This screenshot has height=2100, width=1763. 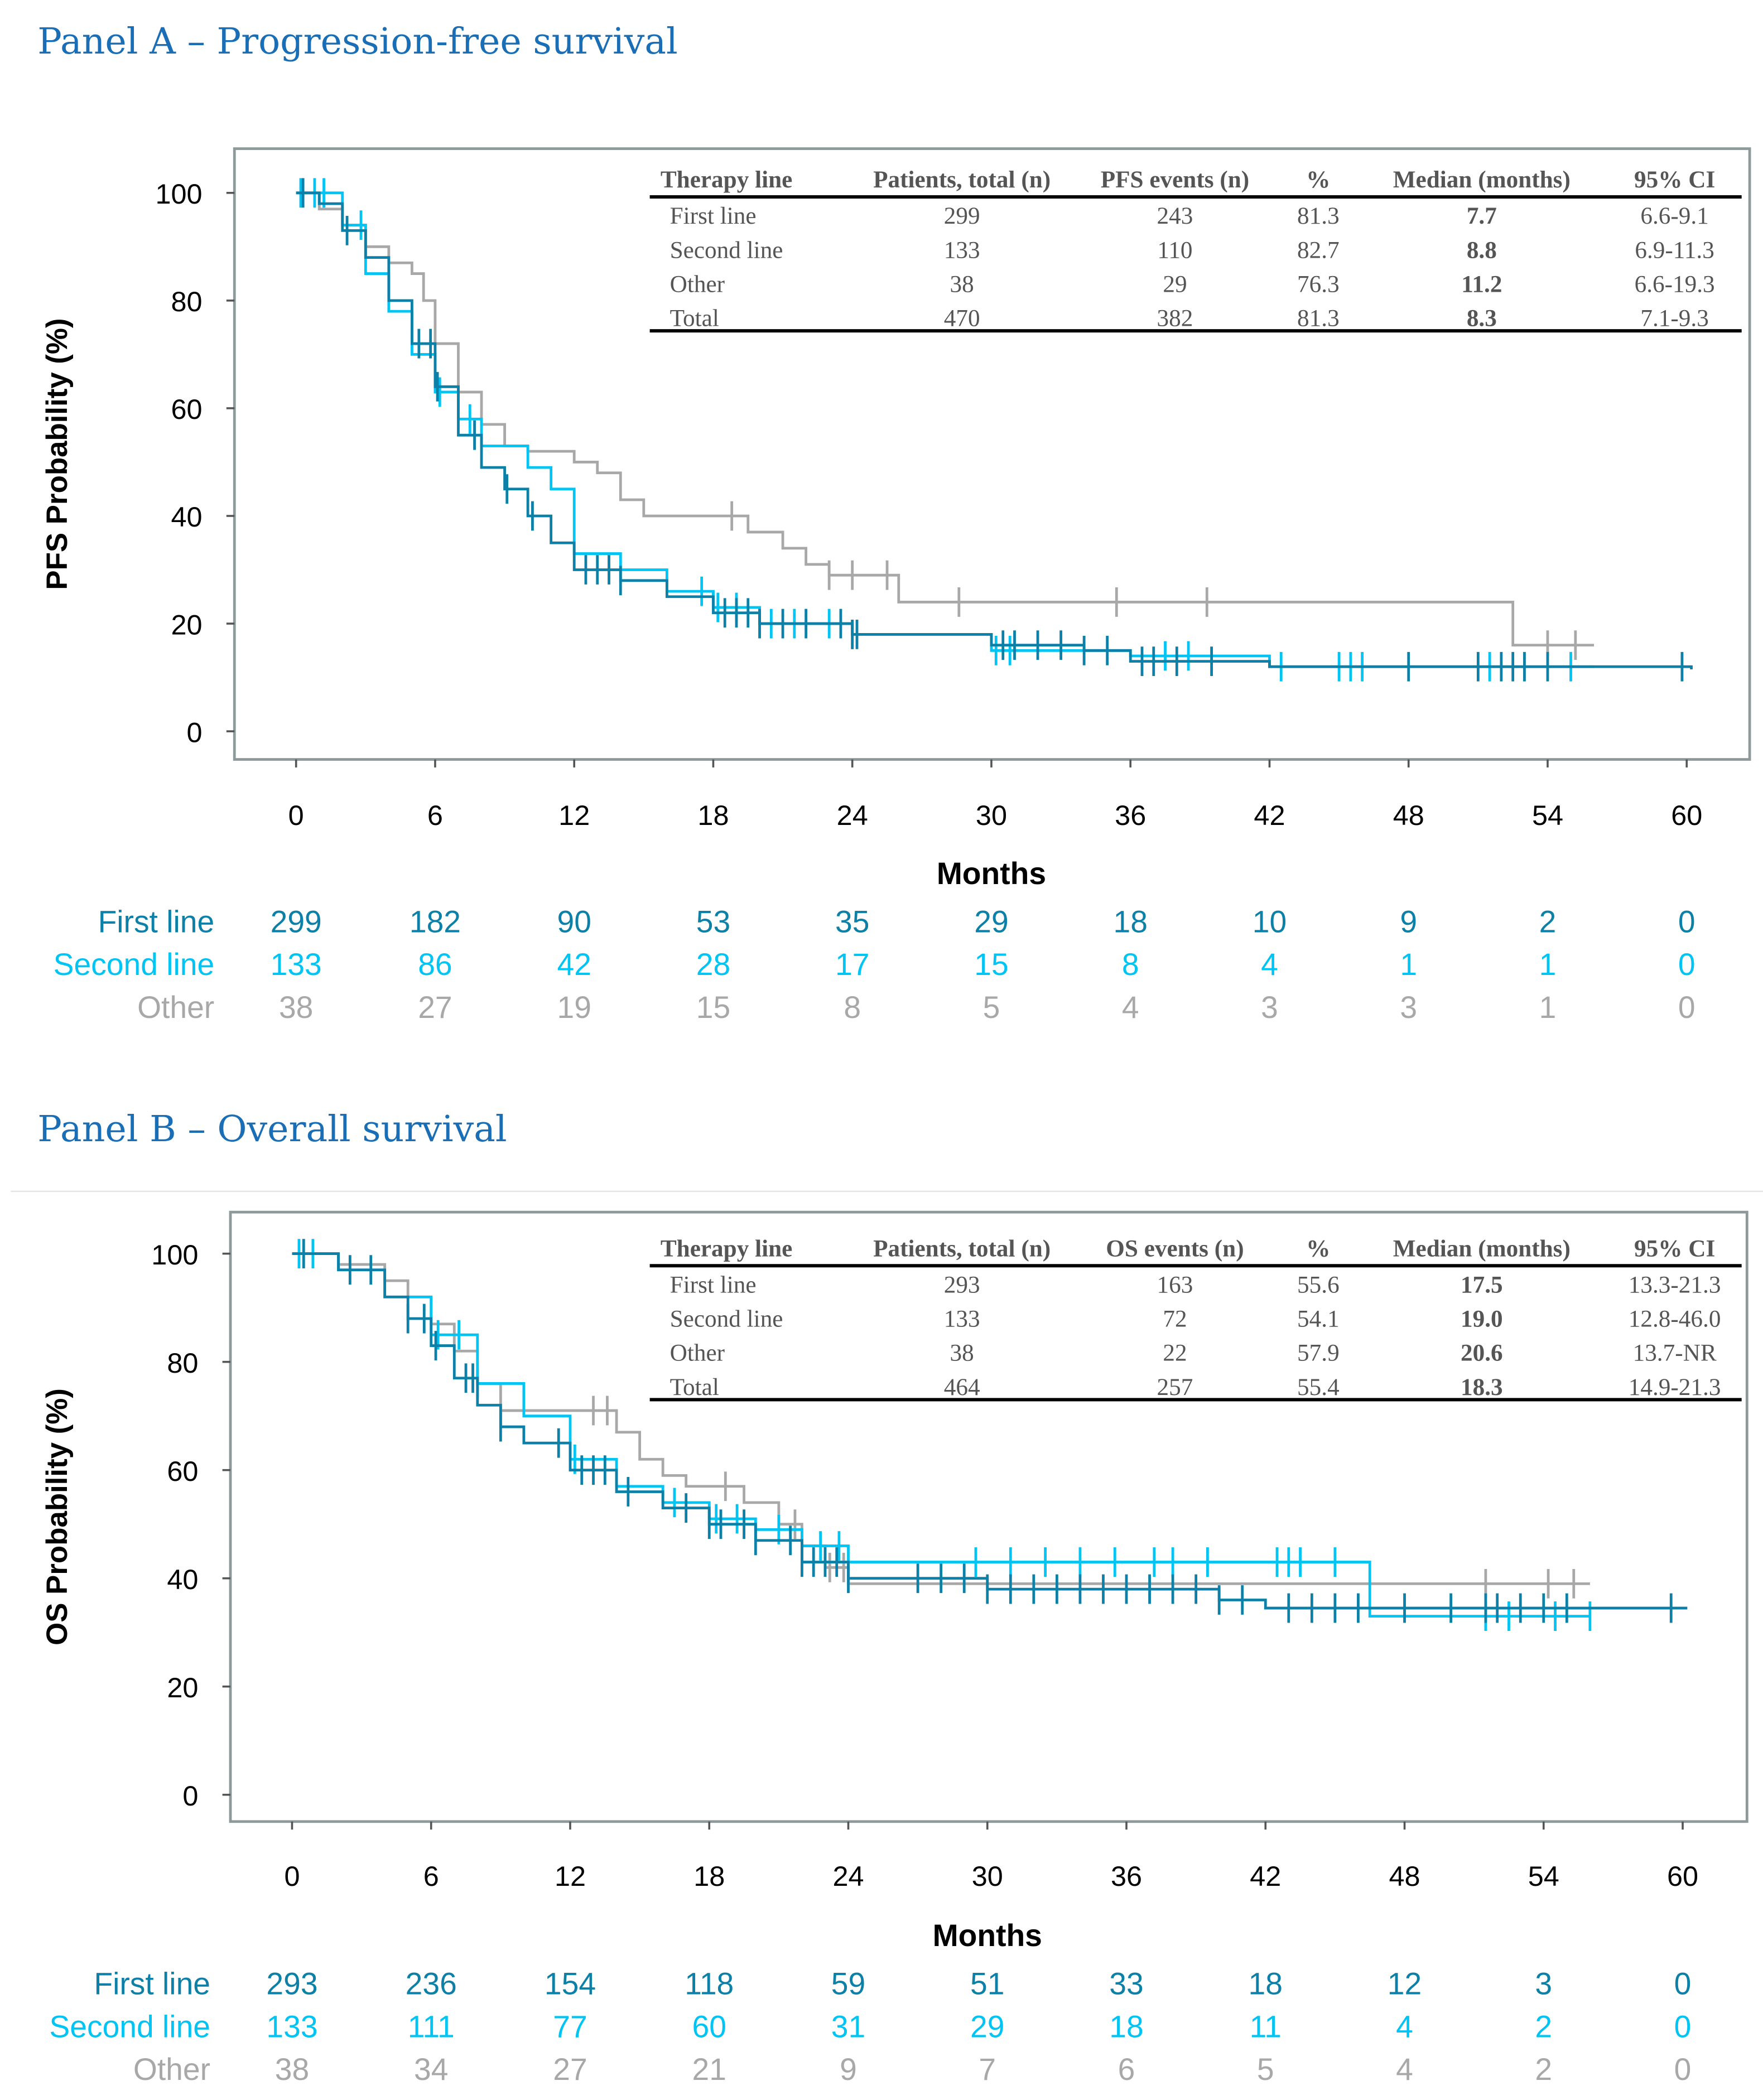 What do you see at coordinates (694, 1387) in the screenshot?
I see `os-table-cell: Total` at bounding box center [694, 1387].